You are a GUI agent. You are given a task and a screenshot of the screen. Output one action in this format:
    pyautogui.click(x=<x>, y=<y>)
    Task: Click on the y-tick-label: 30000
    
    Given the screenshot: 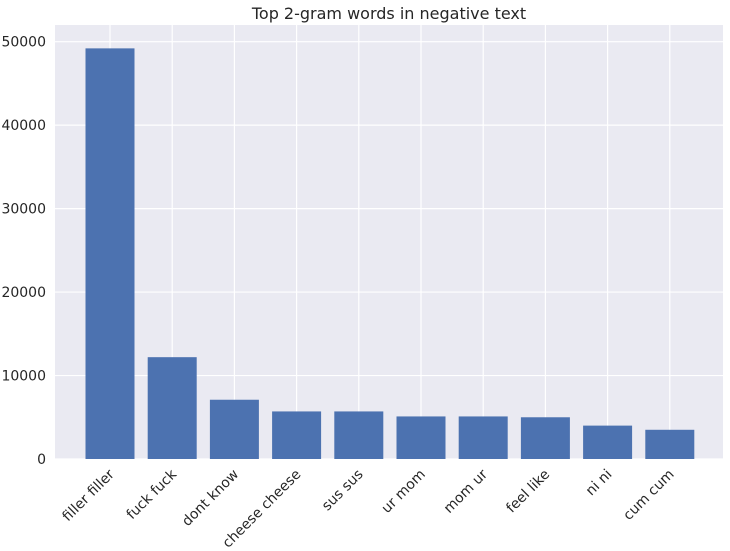 What is the action you would take?
    pyautogui.click(x=23, y=210)
    